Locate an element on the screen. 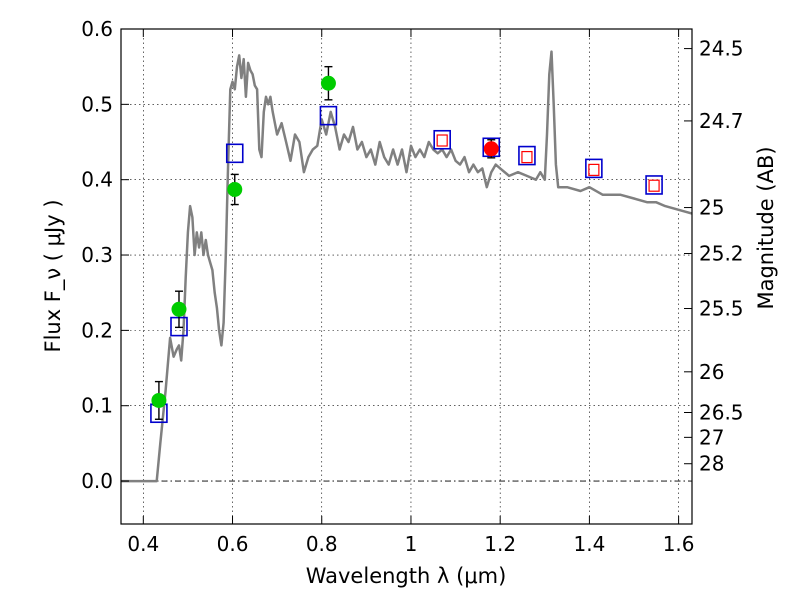 The image size is (800, 600). x-tick-label: 1.2 is located at coordinates (500, 544).